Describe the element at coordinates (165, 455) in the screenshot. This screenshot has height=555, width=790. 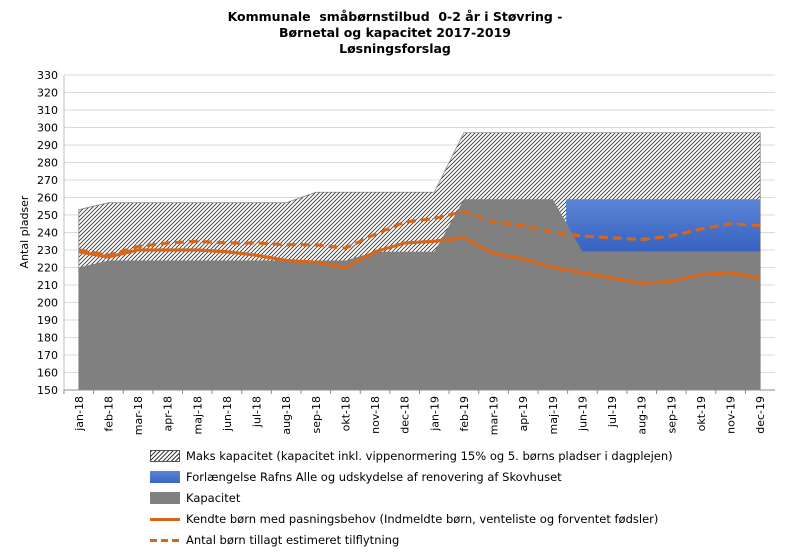
I see `hatched-swatch-icon` at that location.